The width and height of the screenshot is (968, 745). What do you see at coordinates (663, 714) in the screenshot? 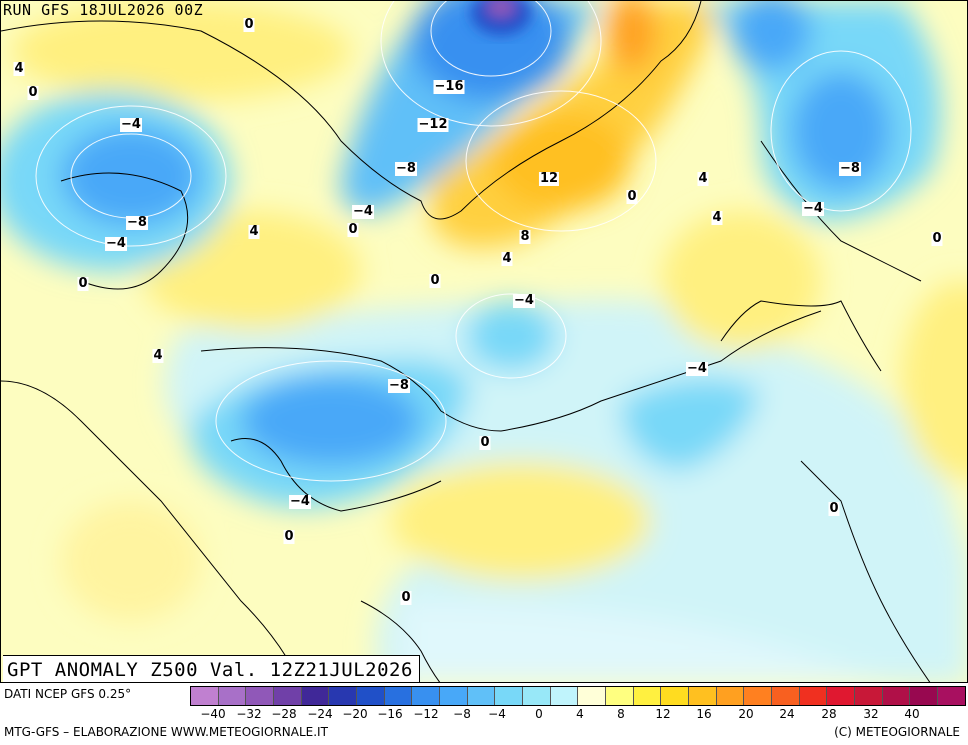
I see `color-scale-tick-label: 12` at bounding box center [663, 714].